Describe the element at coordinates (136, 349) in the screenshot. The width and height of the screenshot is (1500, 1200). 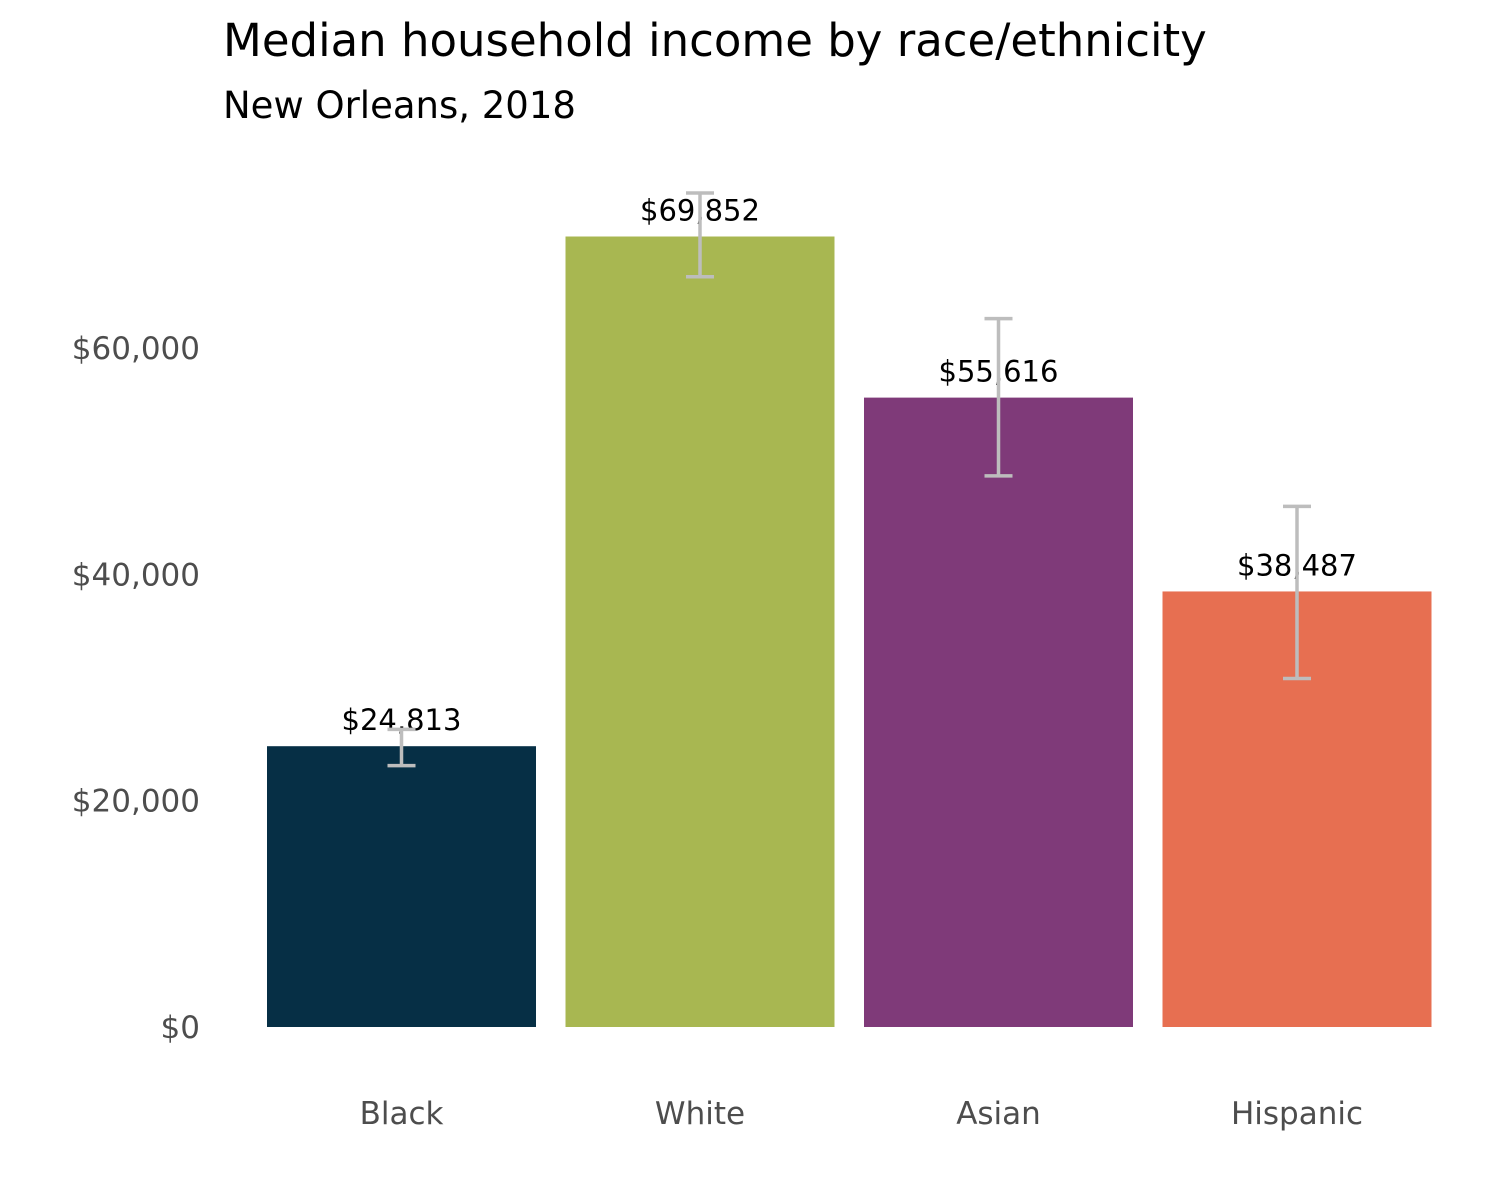
I see `y-tick-label: $60,000` at that location.